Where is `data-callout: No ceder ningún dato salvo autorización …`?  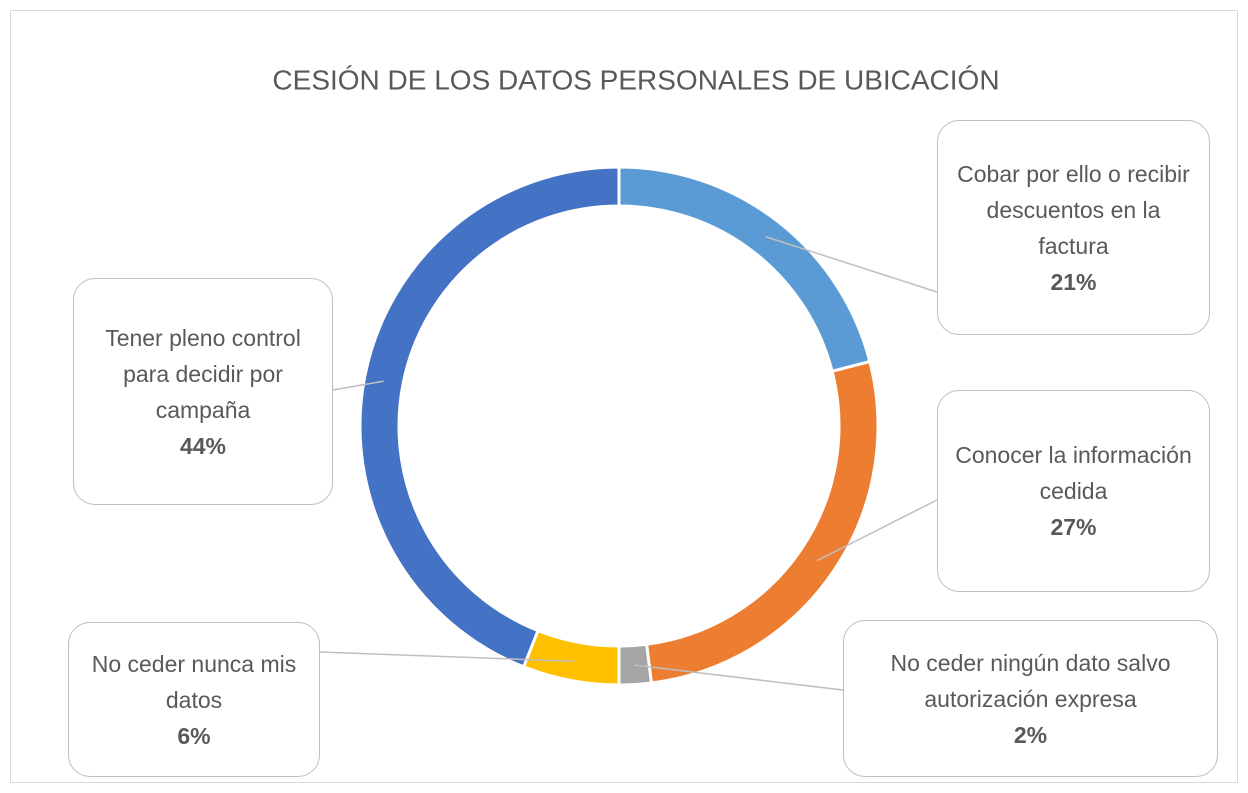
data-callout: No ceder ningún dato salvo autorización … is located at coordinates (1030, 698).